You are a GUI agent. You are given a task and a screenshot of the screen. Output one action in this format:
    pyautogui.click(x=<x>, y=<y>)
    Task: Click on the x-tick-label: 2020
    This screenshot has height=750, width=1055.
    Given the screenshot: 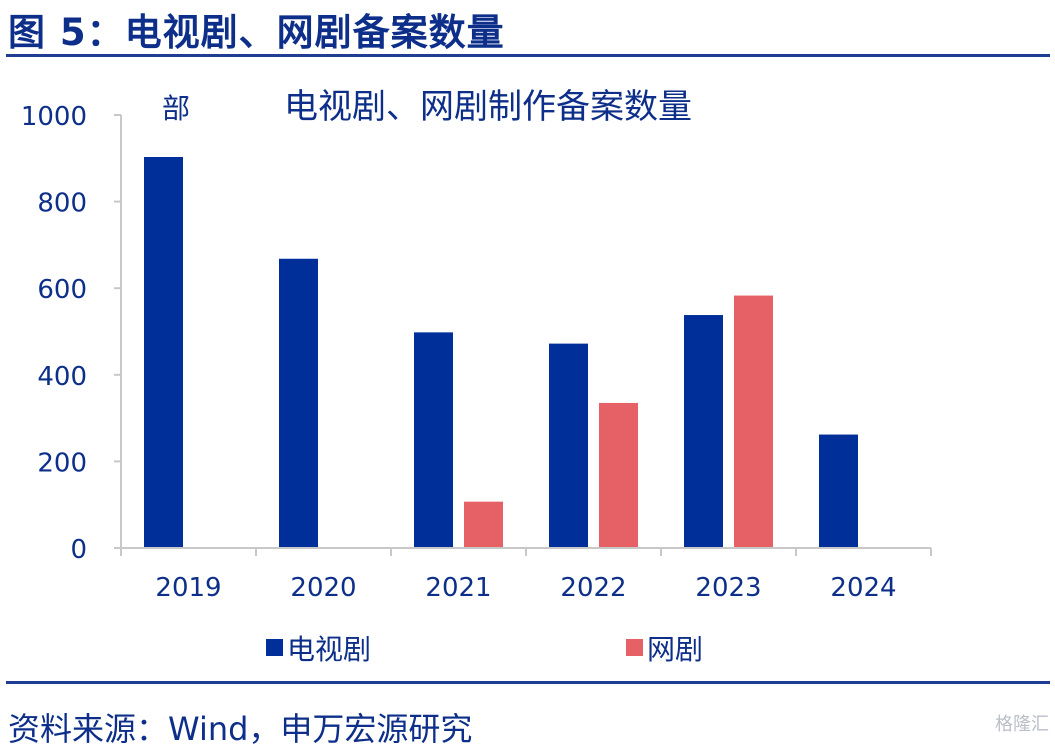 What is the action you would take?
    pyautogui.click(x=323, y=588)
    